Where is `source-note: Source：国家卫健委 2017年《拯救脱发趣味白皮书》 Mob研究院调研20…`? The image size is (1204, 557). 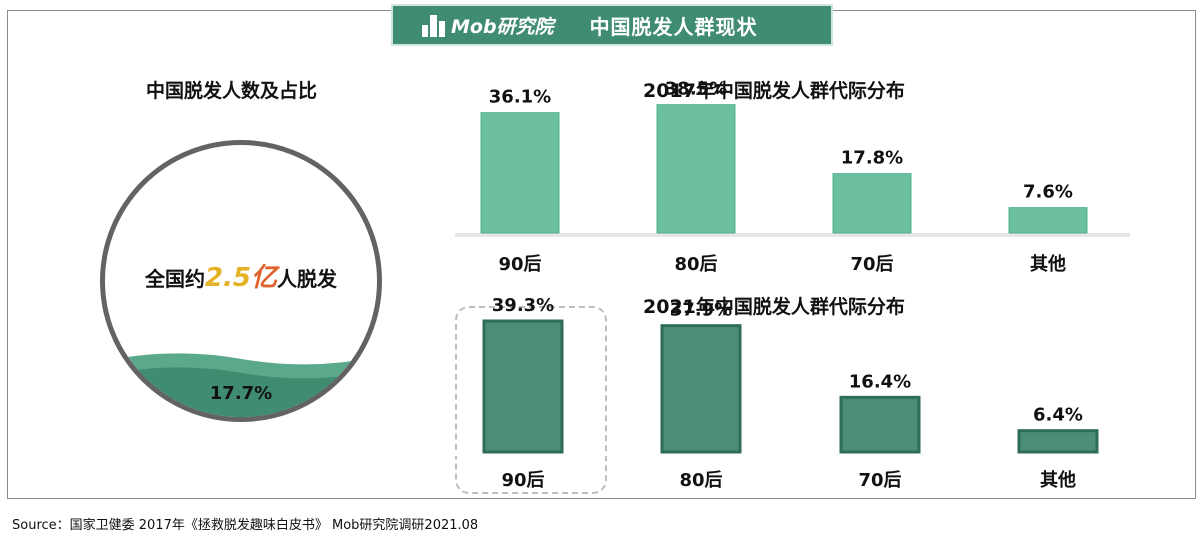 source-note: Source：国家卫健委 2017年《拯救脱发趣味白皮书》 Mob研究院调研20… is located at coordinates (245, 525).